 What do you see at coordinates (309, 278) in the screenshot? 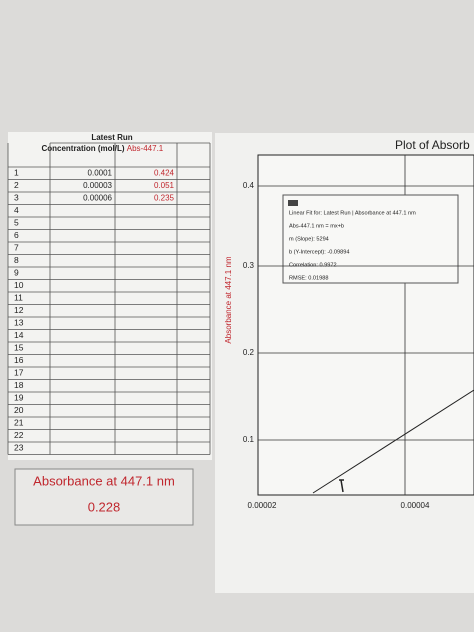
I see `fit-text: RMSE: 0.01988` at bounding box center [309, 278].